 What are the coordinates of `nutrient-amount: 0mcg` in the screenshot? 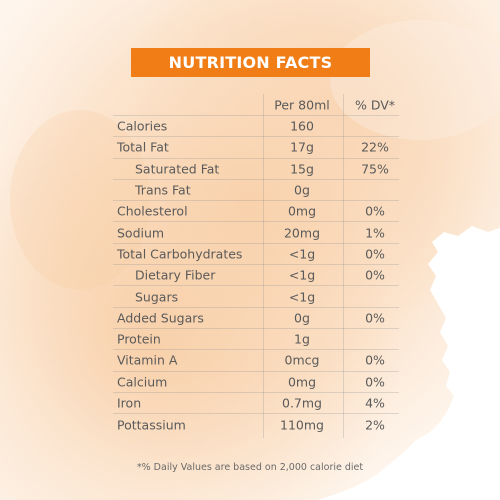 It's located at (302, 360).